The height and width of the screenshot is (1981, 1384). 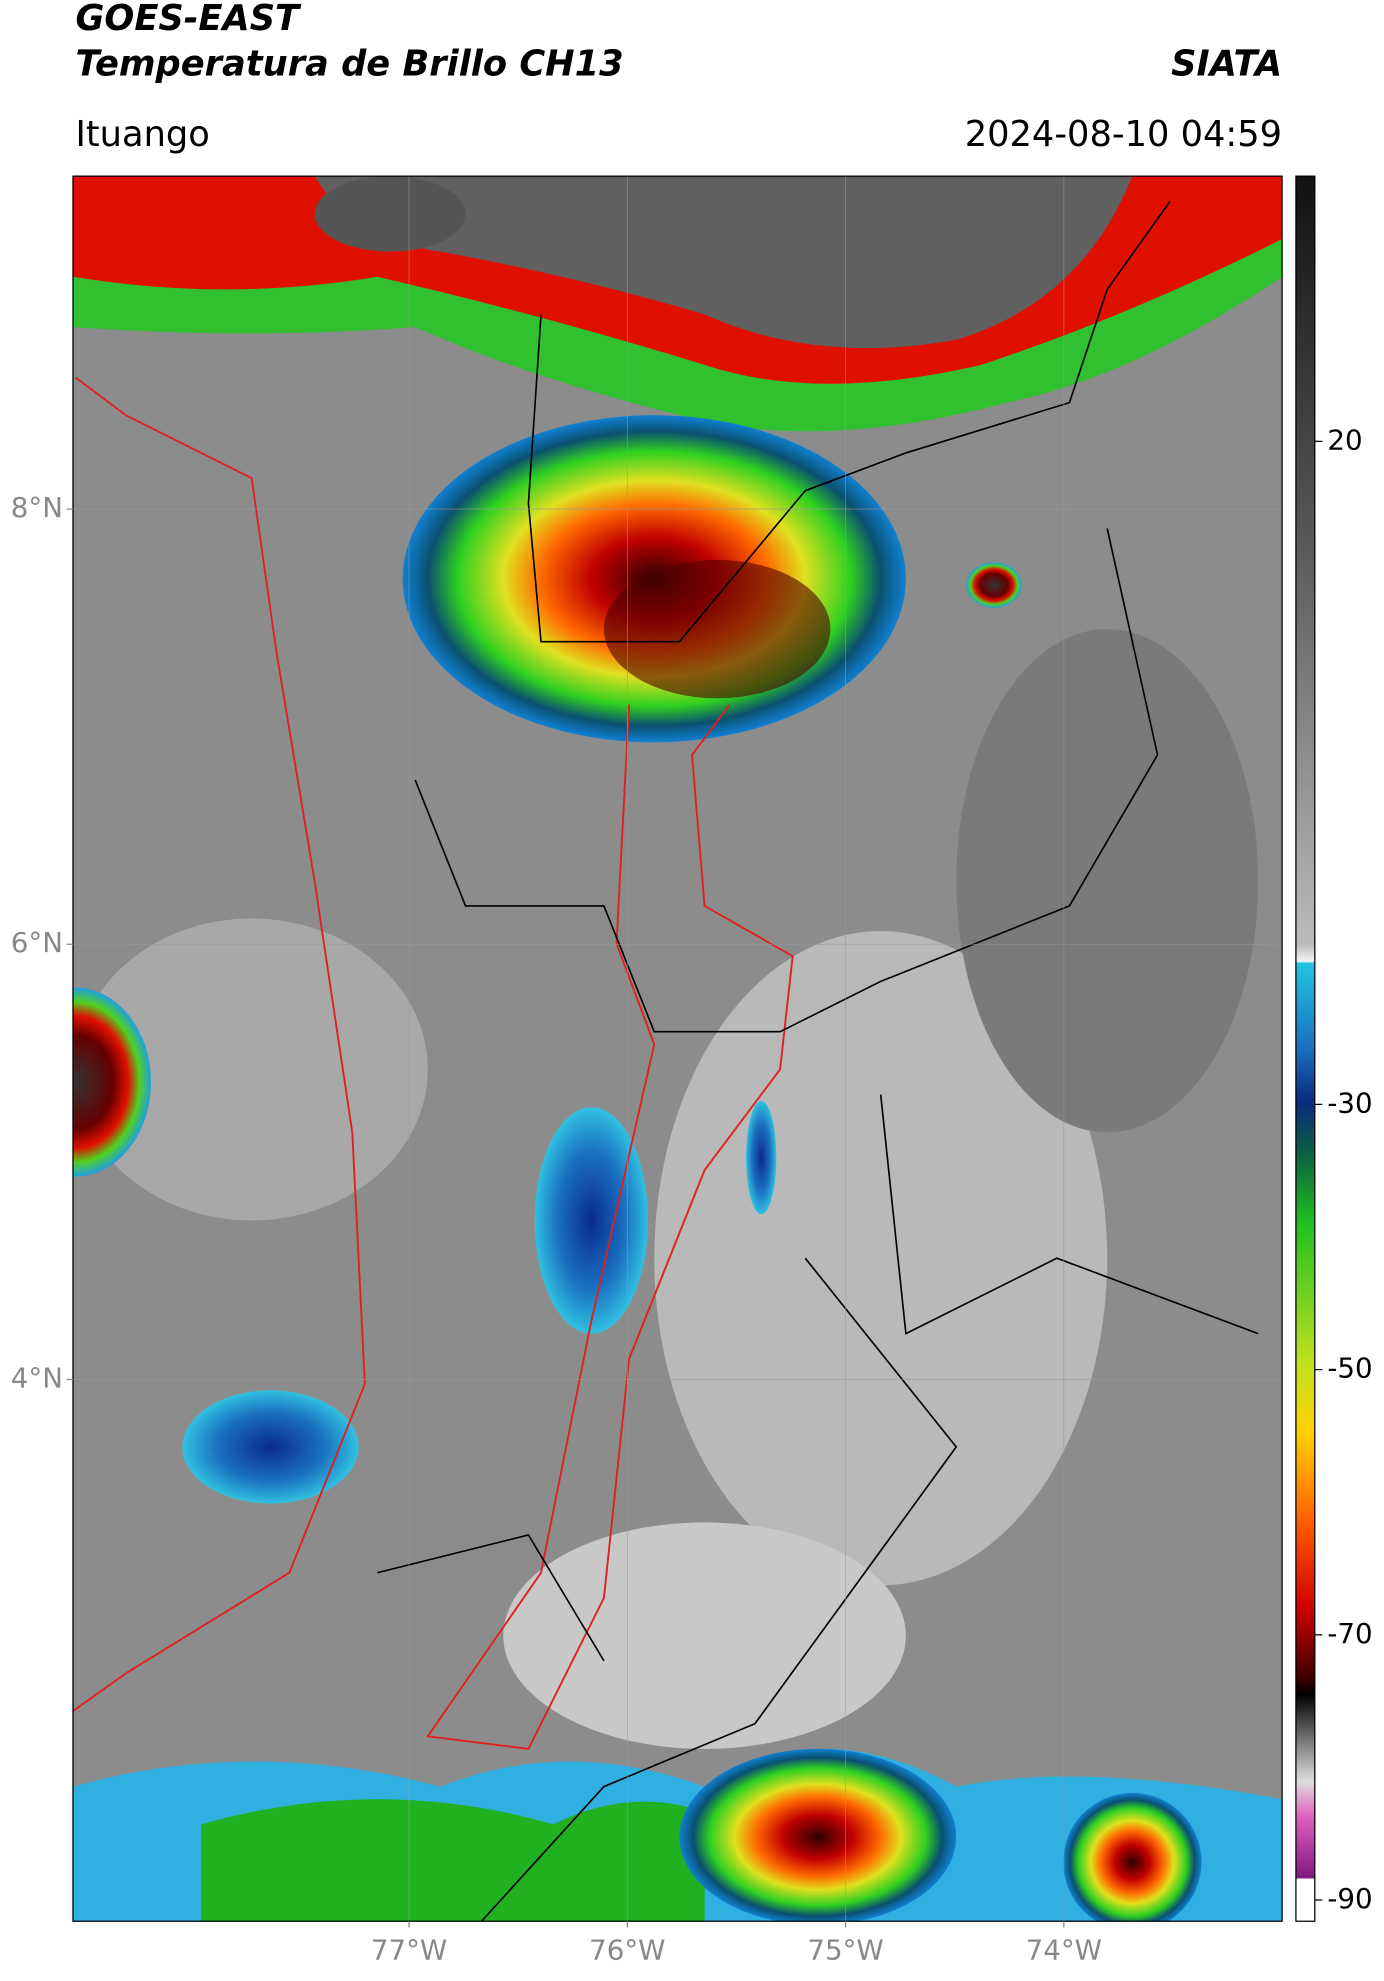 I want to click on brand: SIATA, so click(x=1226, y=63).